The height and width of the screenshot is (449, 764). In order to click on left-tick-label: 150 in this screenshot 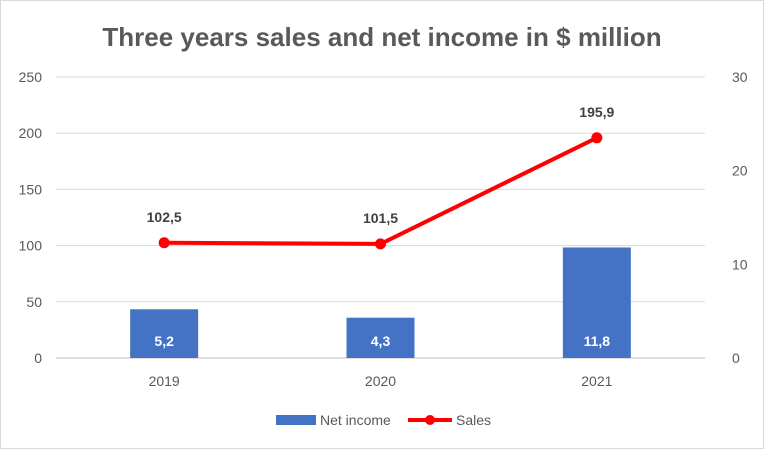, I will do `click(31, 189)`.